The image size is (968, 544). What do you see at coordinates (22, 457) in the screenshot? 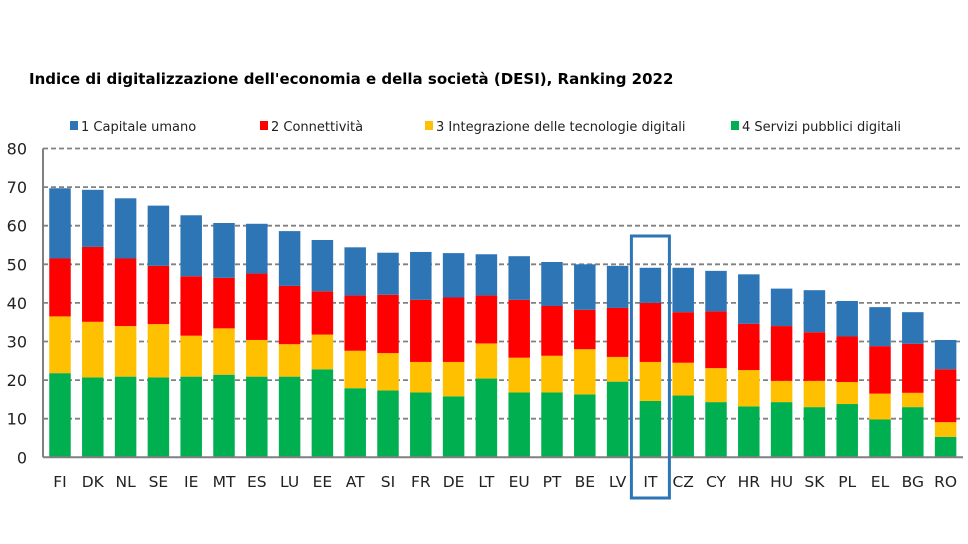
I see `y-tick-label: 0` at bounding box center [22, 457].